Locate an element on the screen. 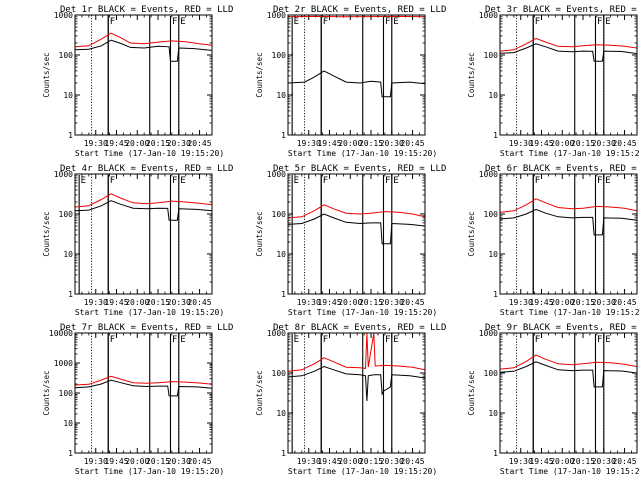  panel-title: Det 1r BLACK = Events, RED = LLD is located at coordinates (146, 10).